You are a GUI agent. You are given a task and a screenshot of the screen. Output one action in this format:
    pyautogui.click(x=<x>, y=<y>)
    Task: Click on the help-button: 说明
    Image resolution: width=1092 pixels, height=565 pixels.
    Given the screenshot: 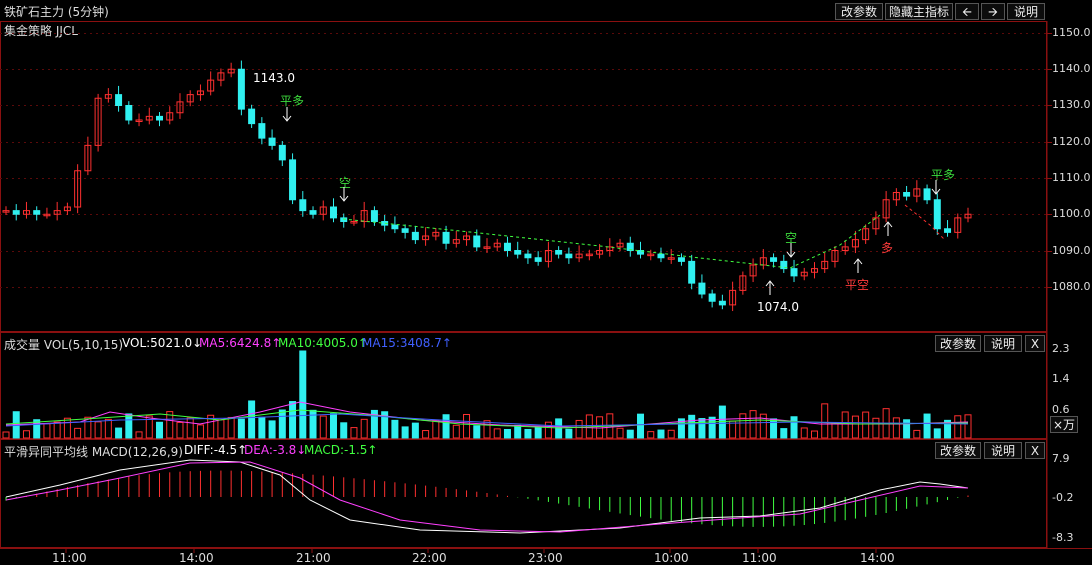 What is the action you would take?
    pyautogui.click(x=1026, y=11)
    